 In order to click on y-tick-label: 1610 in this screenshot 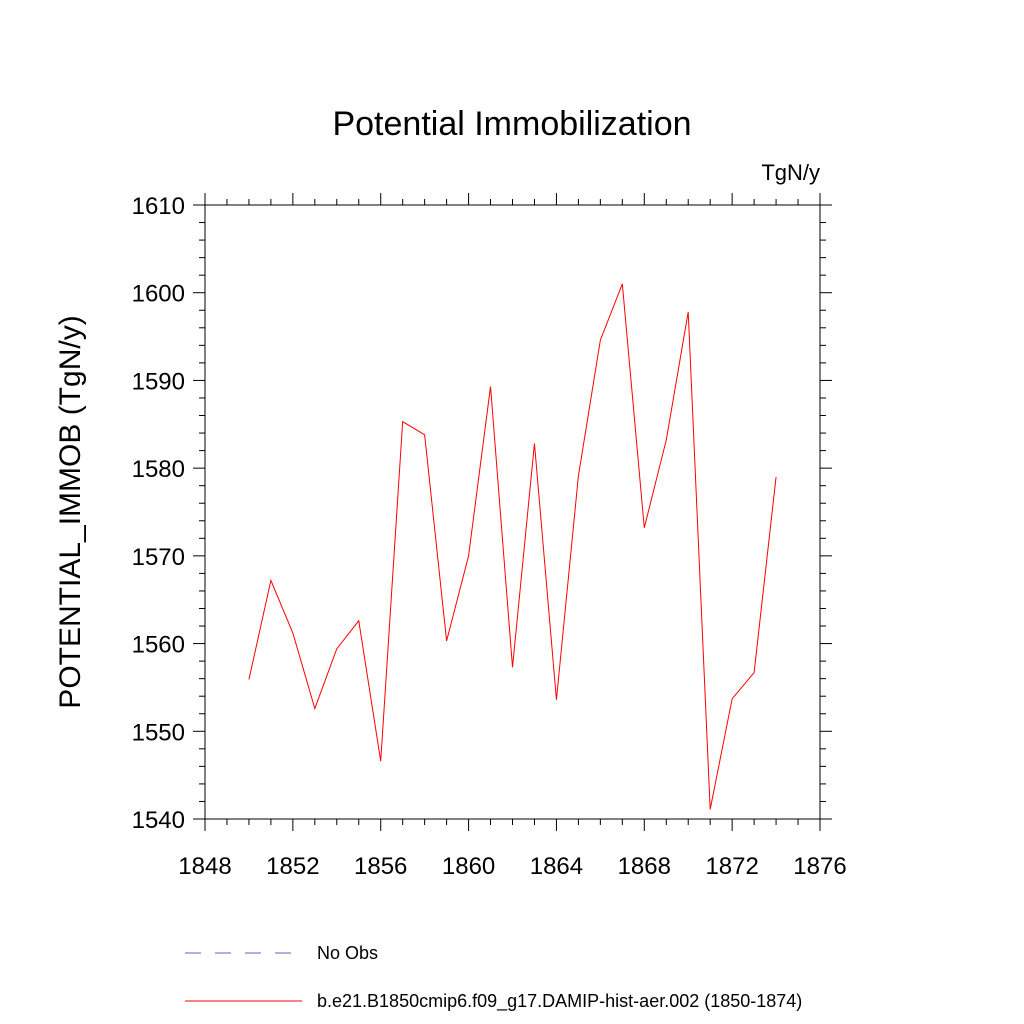, I will do `click(158, 206)`.